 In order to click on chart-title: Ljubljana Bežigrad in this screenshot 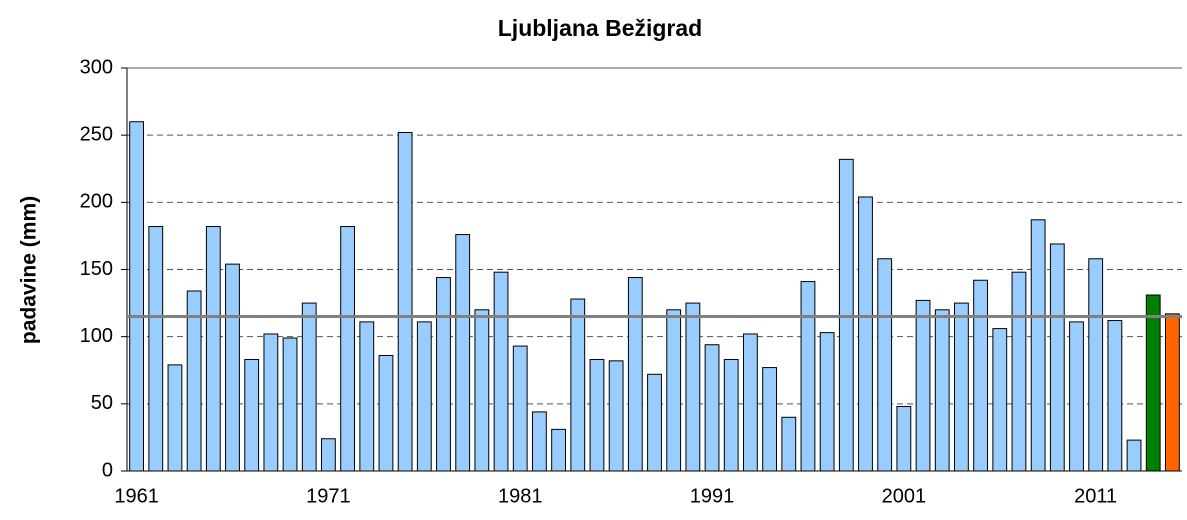, I will do `click(600, 28)`.